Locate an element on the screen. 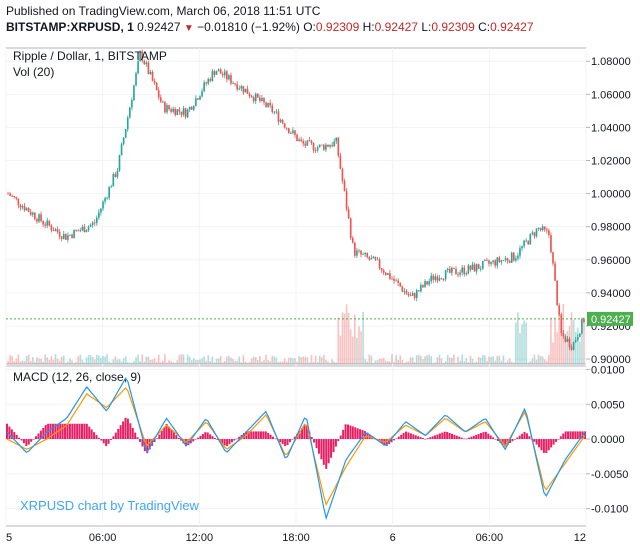 The image size is (640, 551). high-value: 0.92427 is located at coordinates (396, 27).